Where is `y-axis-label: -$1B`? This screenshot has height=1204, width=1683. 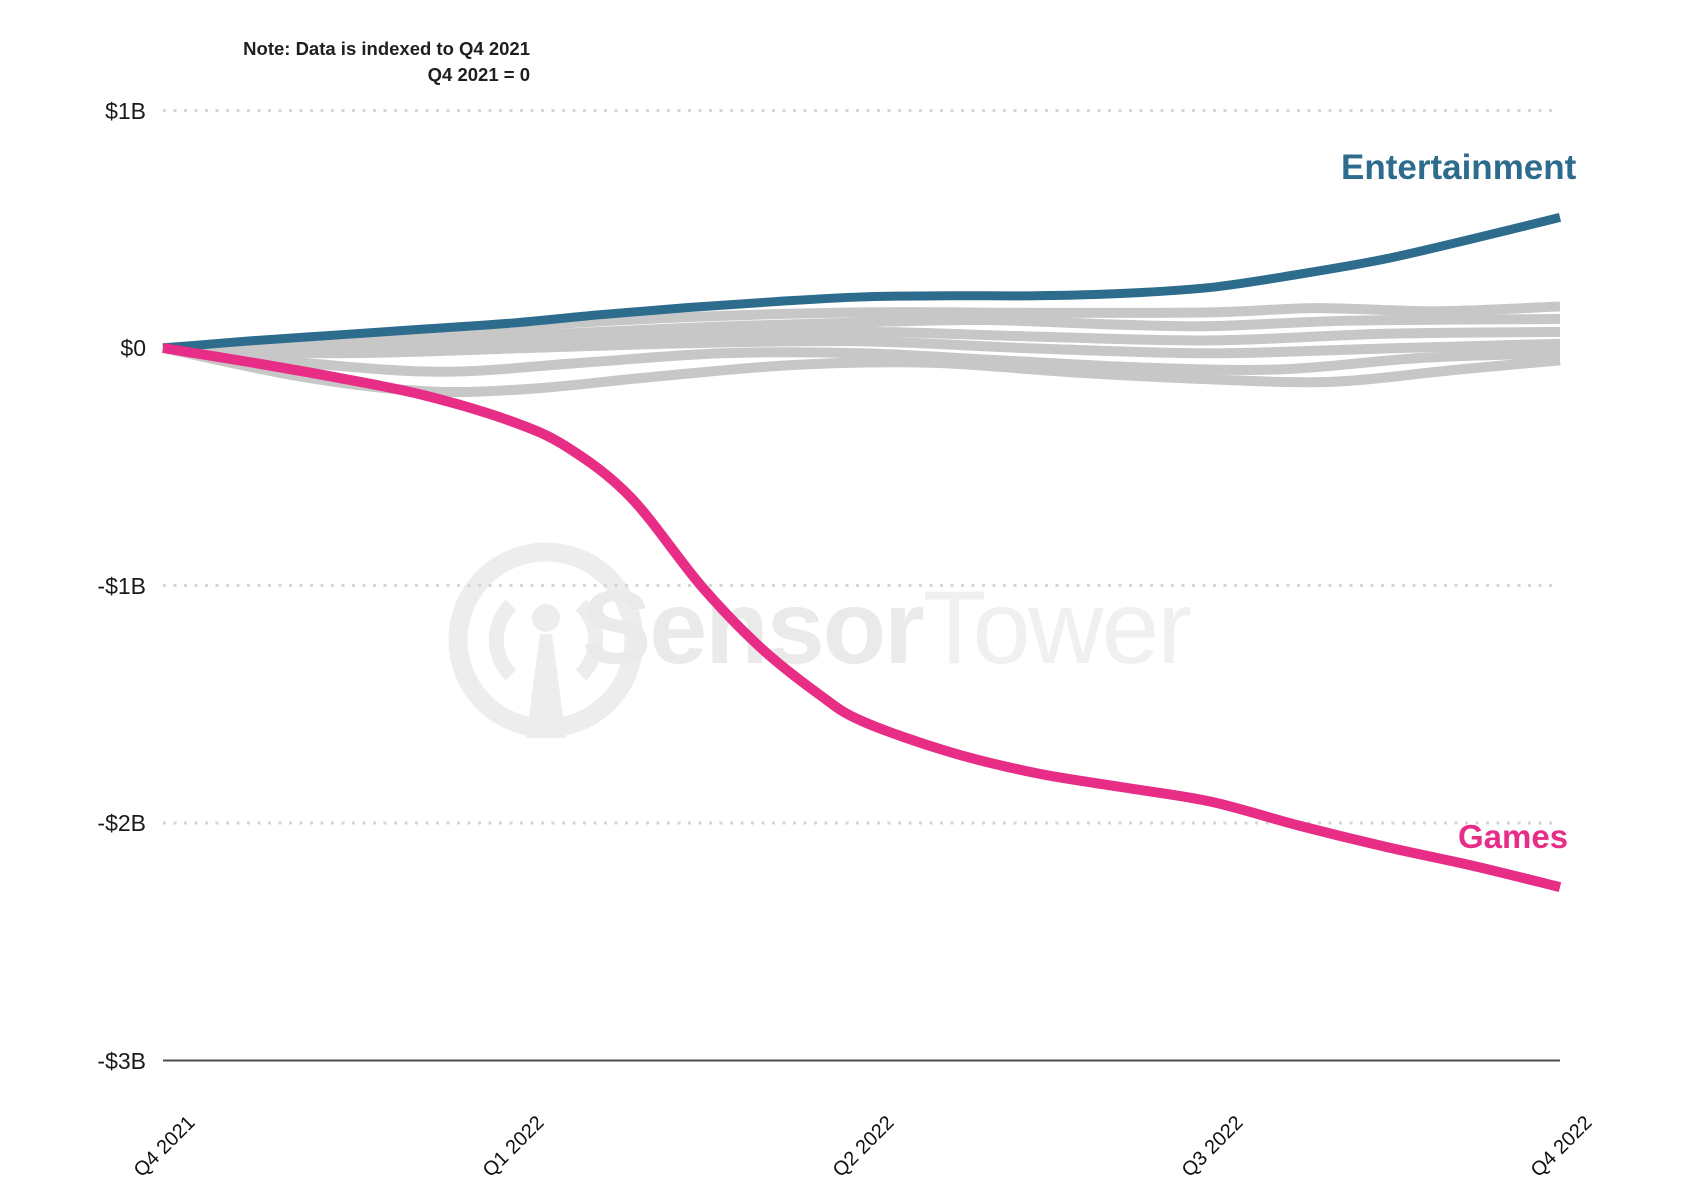 y-axis-label: -$1B is located at coordinates (121, 585).